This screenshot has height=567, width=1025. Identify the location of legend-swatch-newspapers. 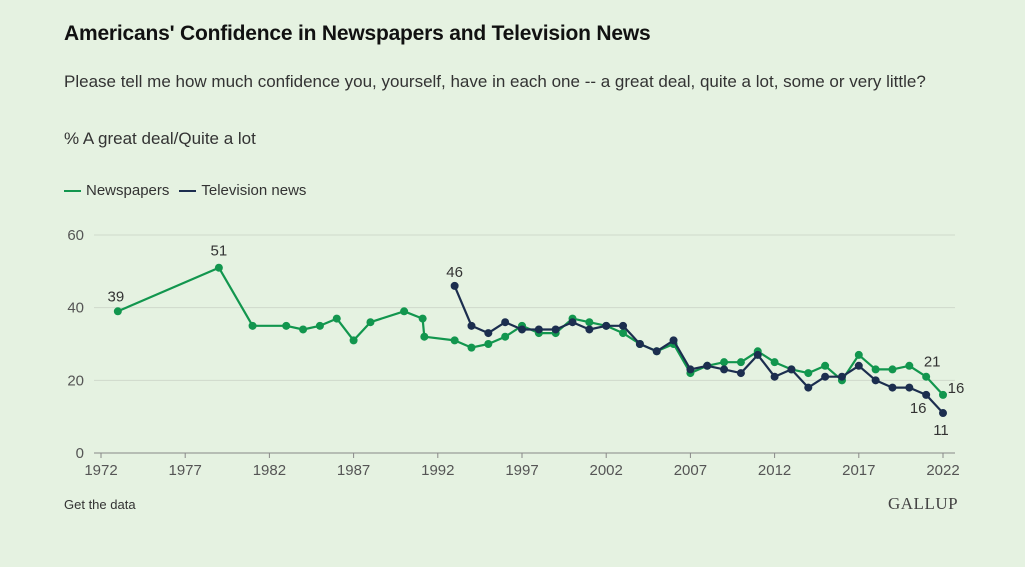
(72, 190).